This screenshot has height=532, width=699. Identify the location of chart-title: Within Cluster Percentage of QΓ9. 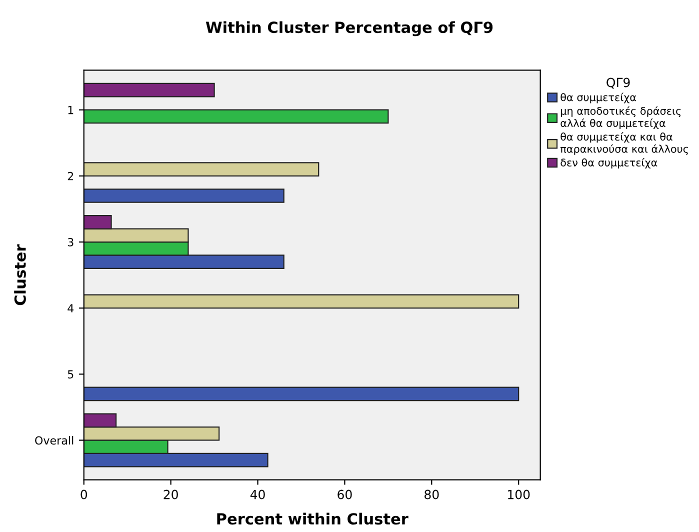
(349, 28).